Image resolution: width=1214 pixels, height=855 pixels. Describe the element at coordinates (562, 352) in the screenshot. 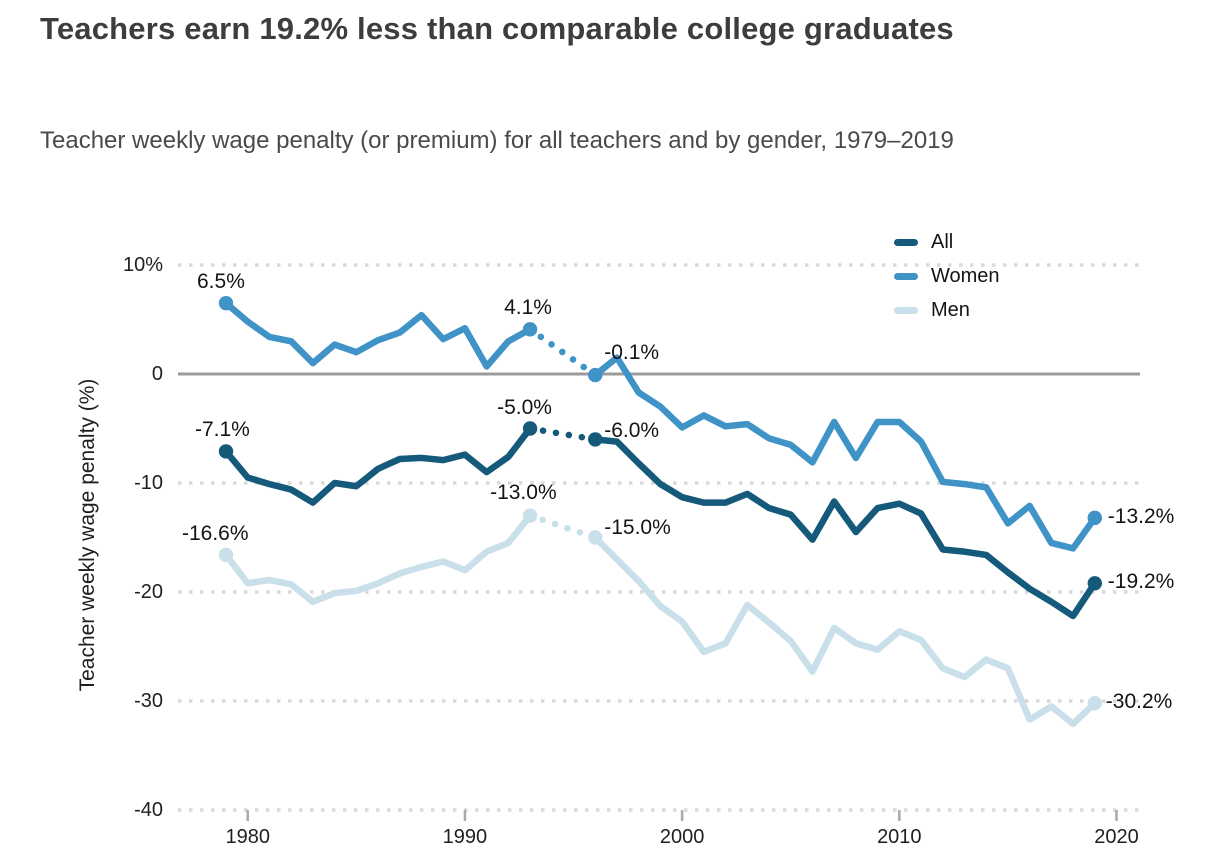

I see `series-gap-connector-women` at that location.